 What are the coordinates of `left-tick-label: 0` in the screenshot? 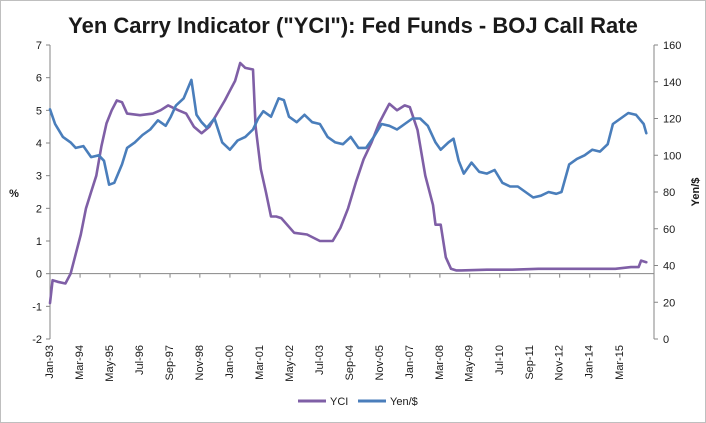 It's located at (39, 275).